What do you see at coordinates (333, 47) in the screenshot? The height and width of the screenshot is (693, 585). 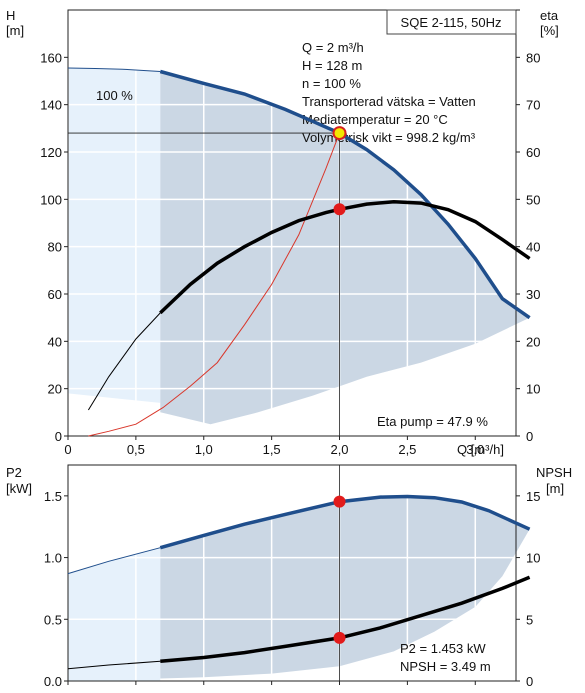 I see `info-line: Q = 2 m³/h` at bounding box center [333, 47].